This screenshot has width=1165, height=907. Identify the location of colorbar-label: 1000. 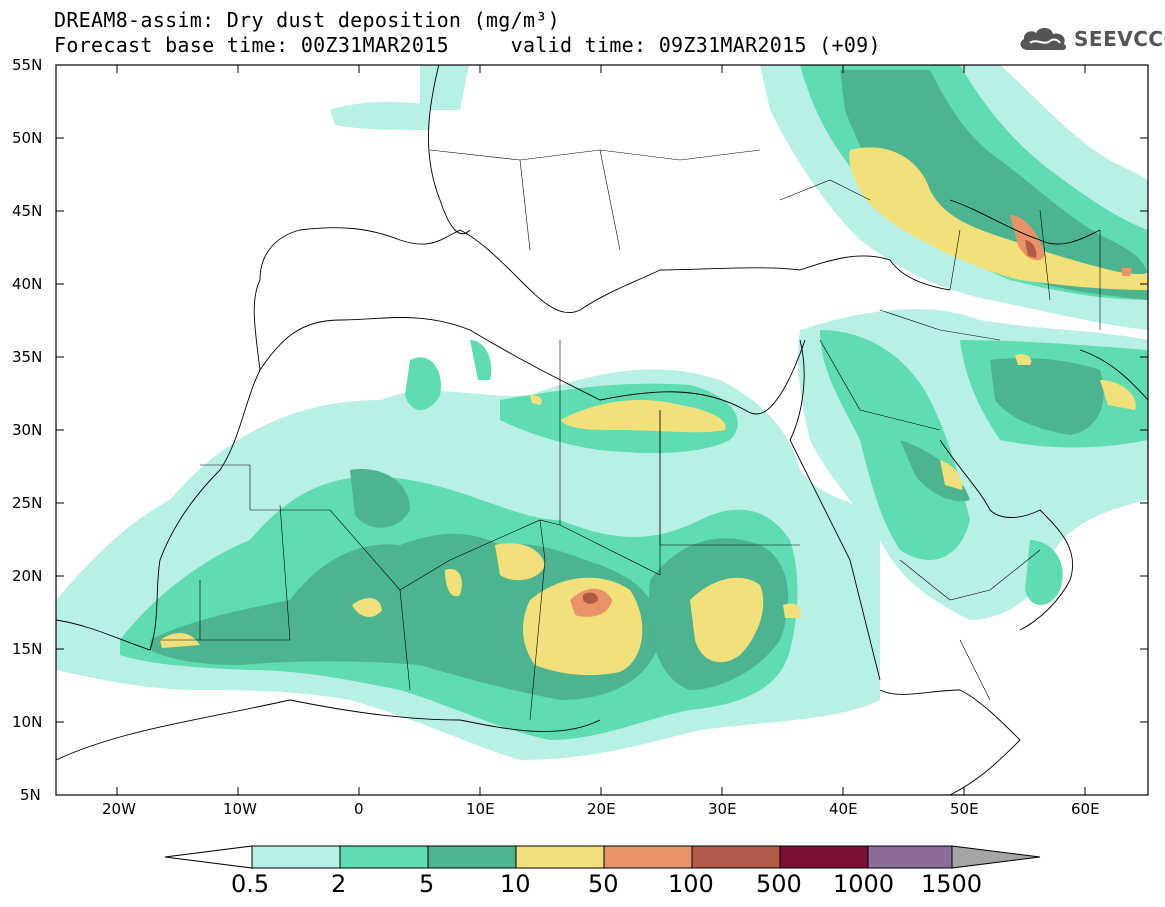
(864, 884).